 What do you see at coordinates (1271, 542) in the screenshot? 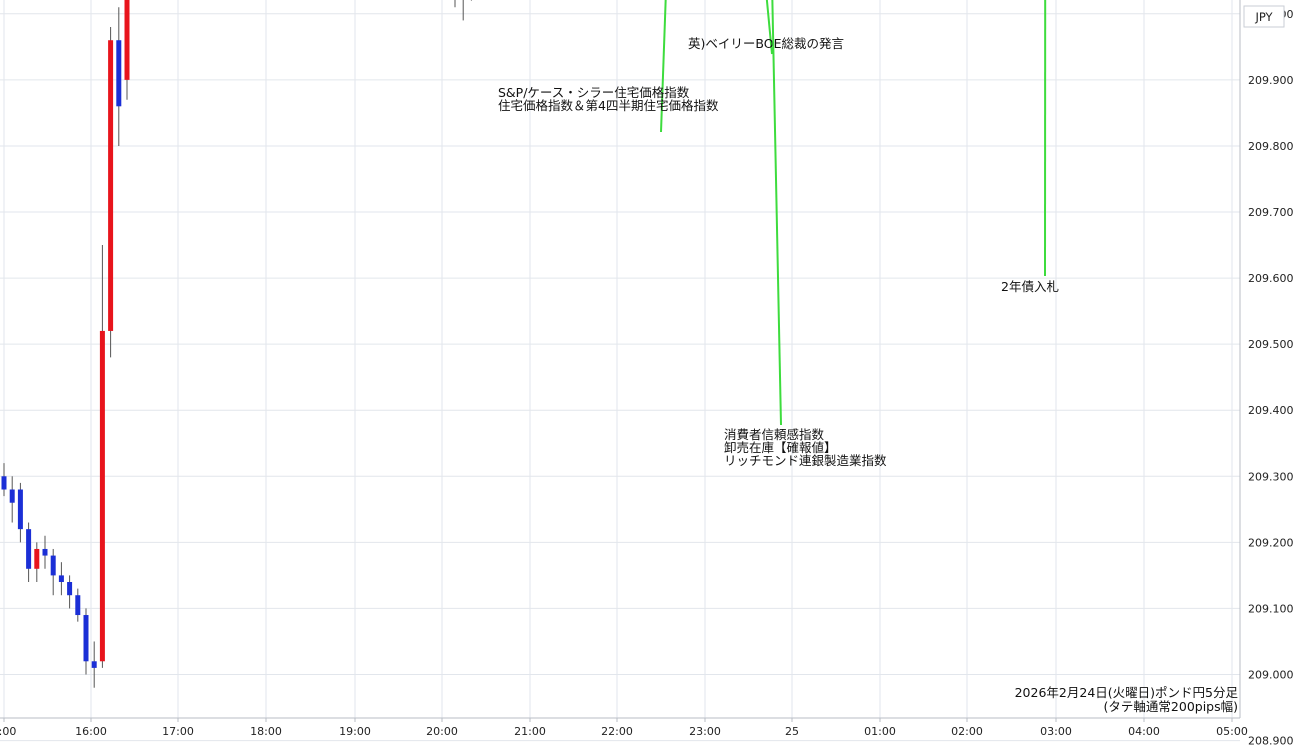
I see `y-tick-label: 209.200` at bounding box center [1271, 542].